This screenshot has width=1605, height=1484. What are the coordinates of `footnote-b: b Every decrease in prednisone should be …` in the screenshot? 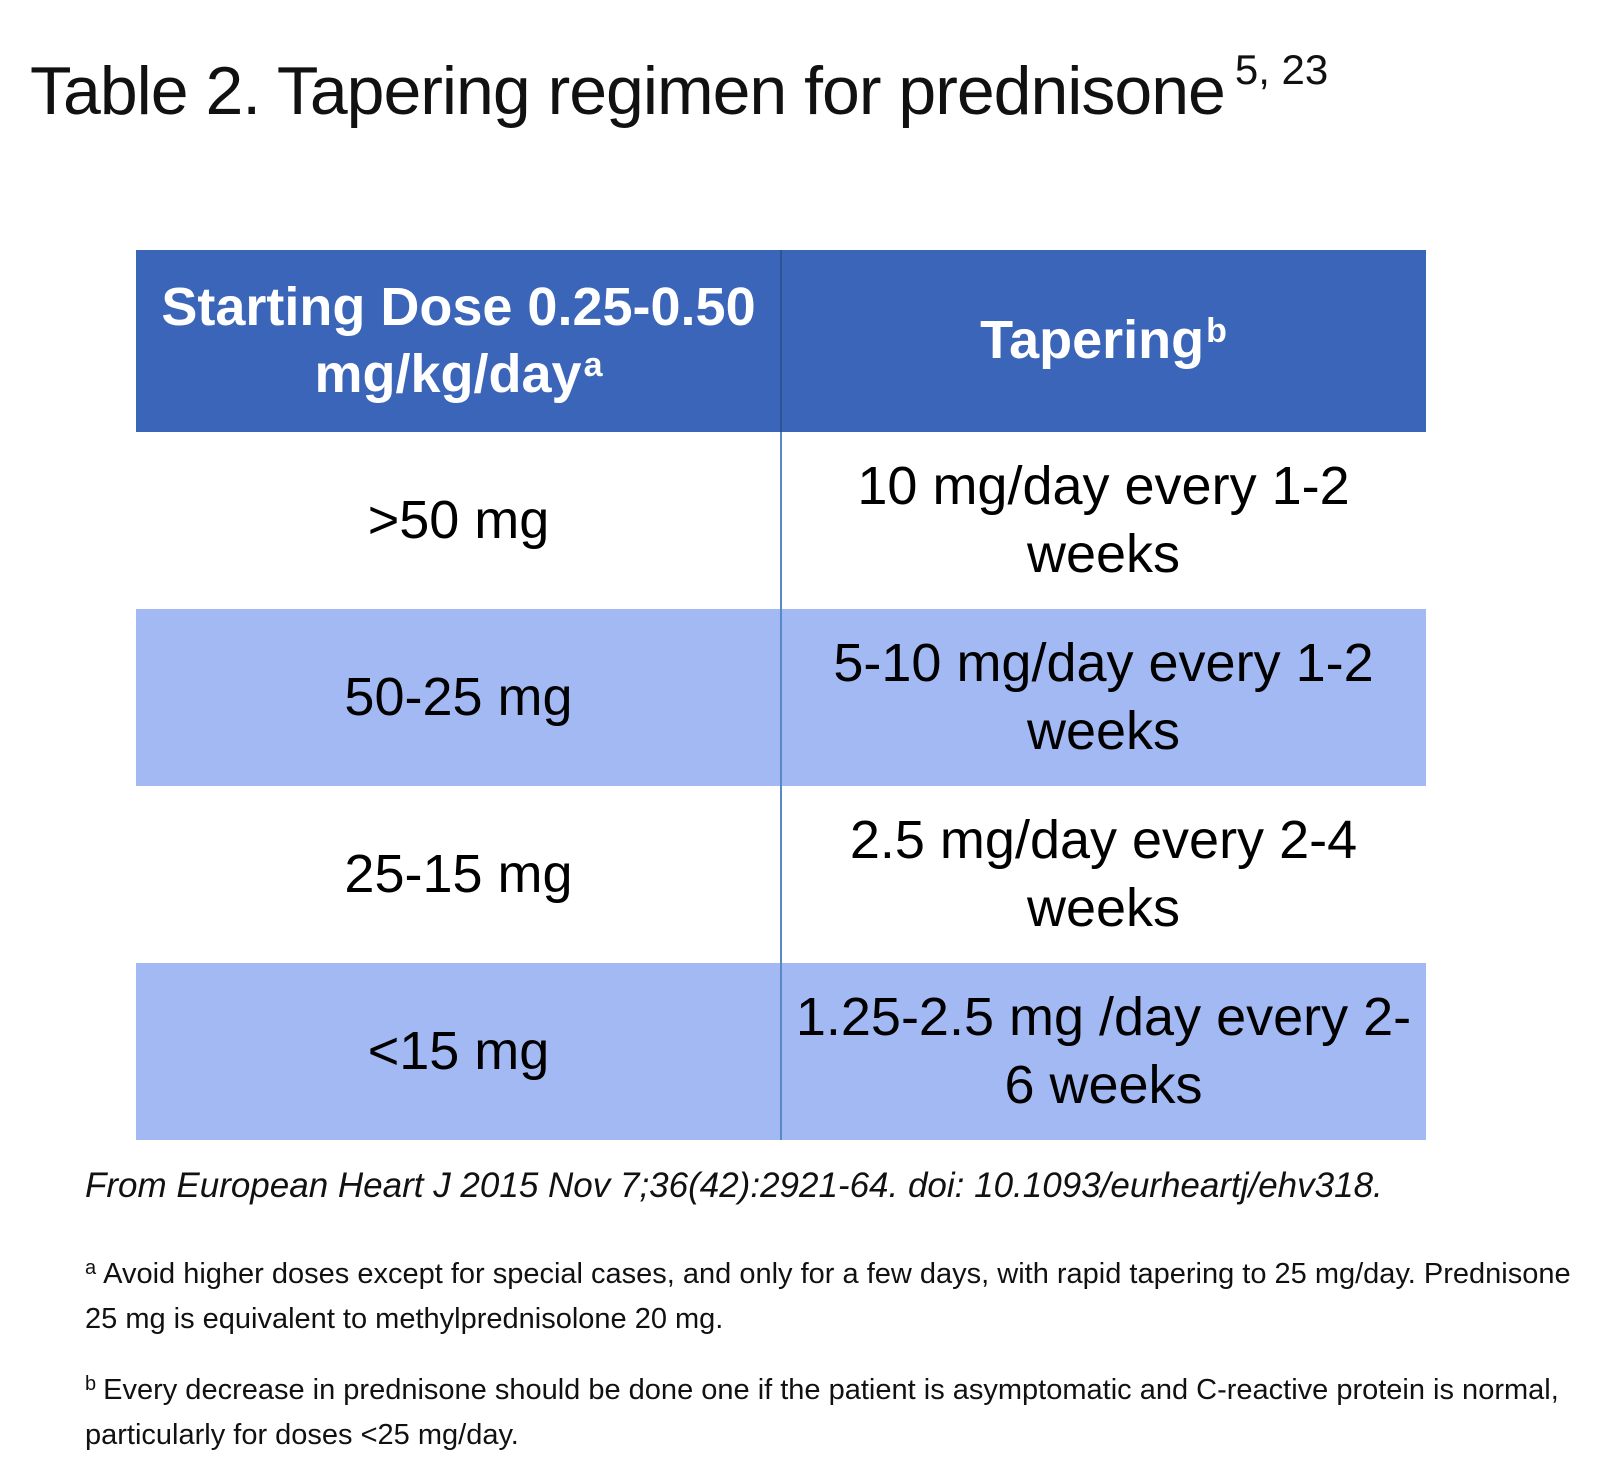 It's located at (832, 1413).